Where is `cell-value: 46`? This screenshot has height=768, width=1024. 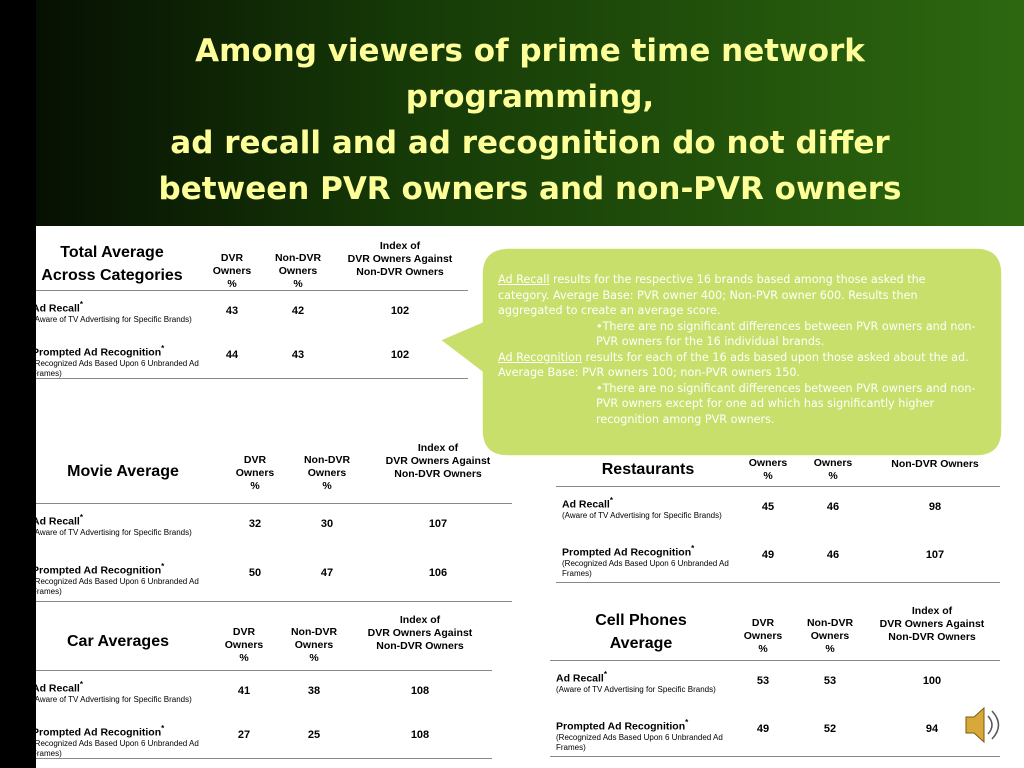 cell-value: 46 is located at coordinates (833, 507).